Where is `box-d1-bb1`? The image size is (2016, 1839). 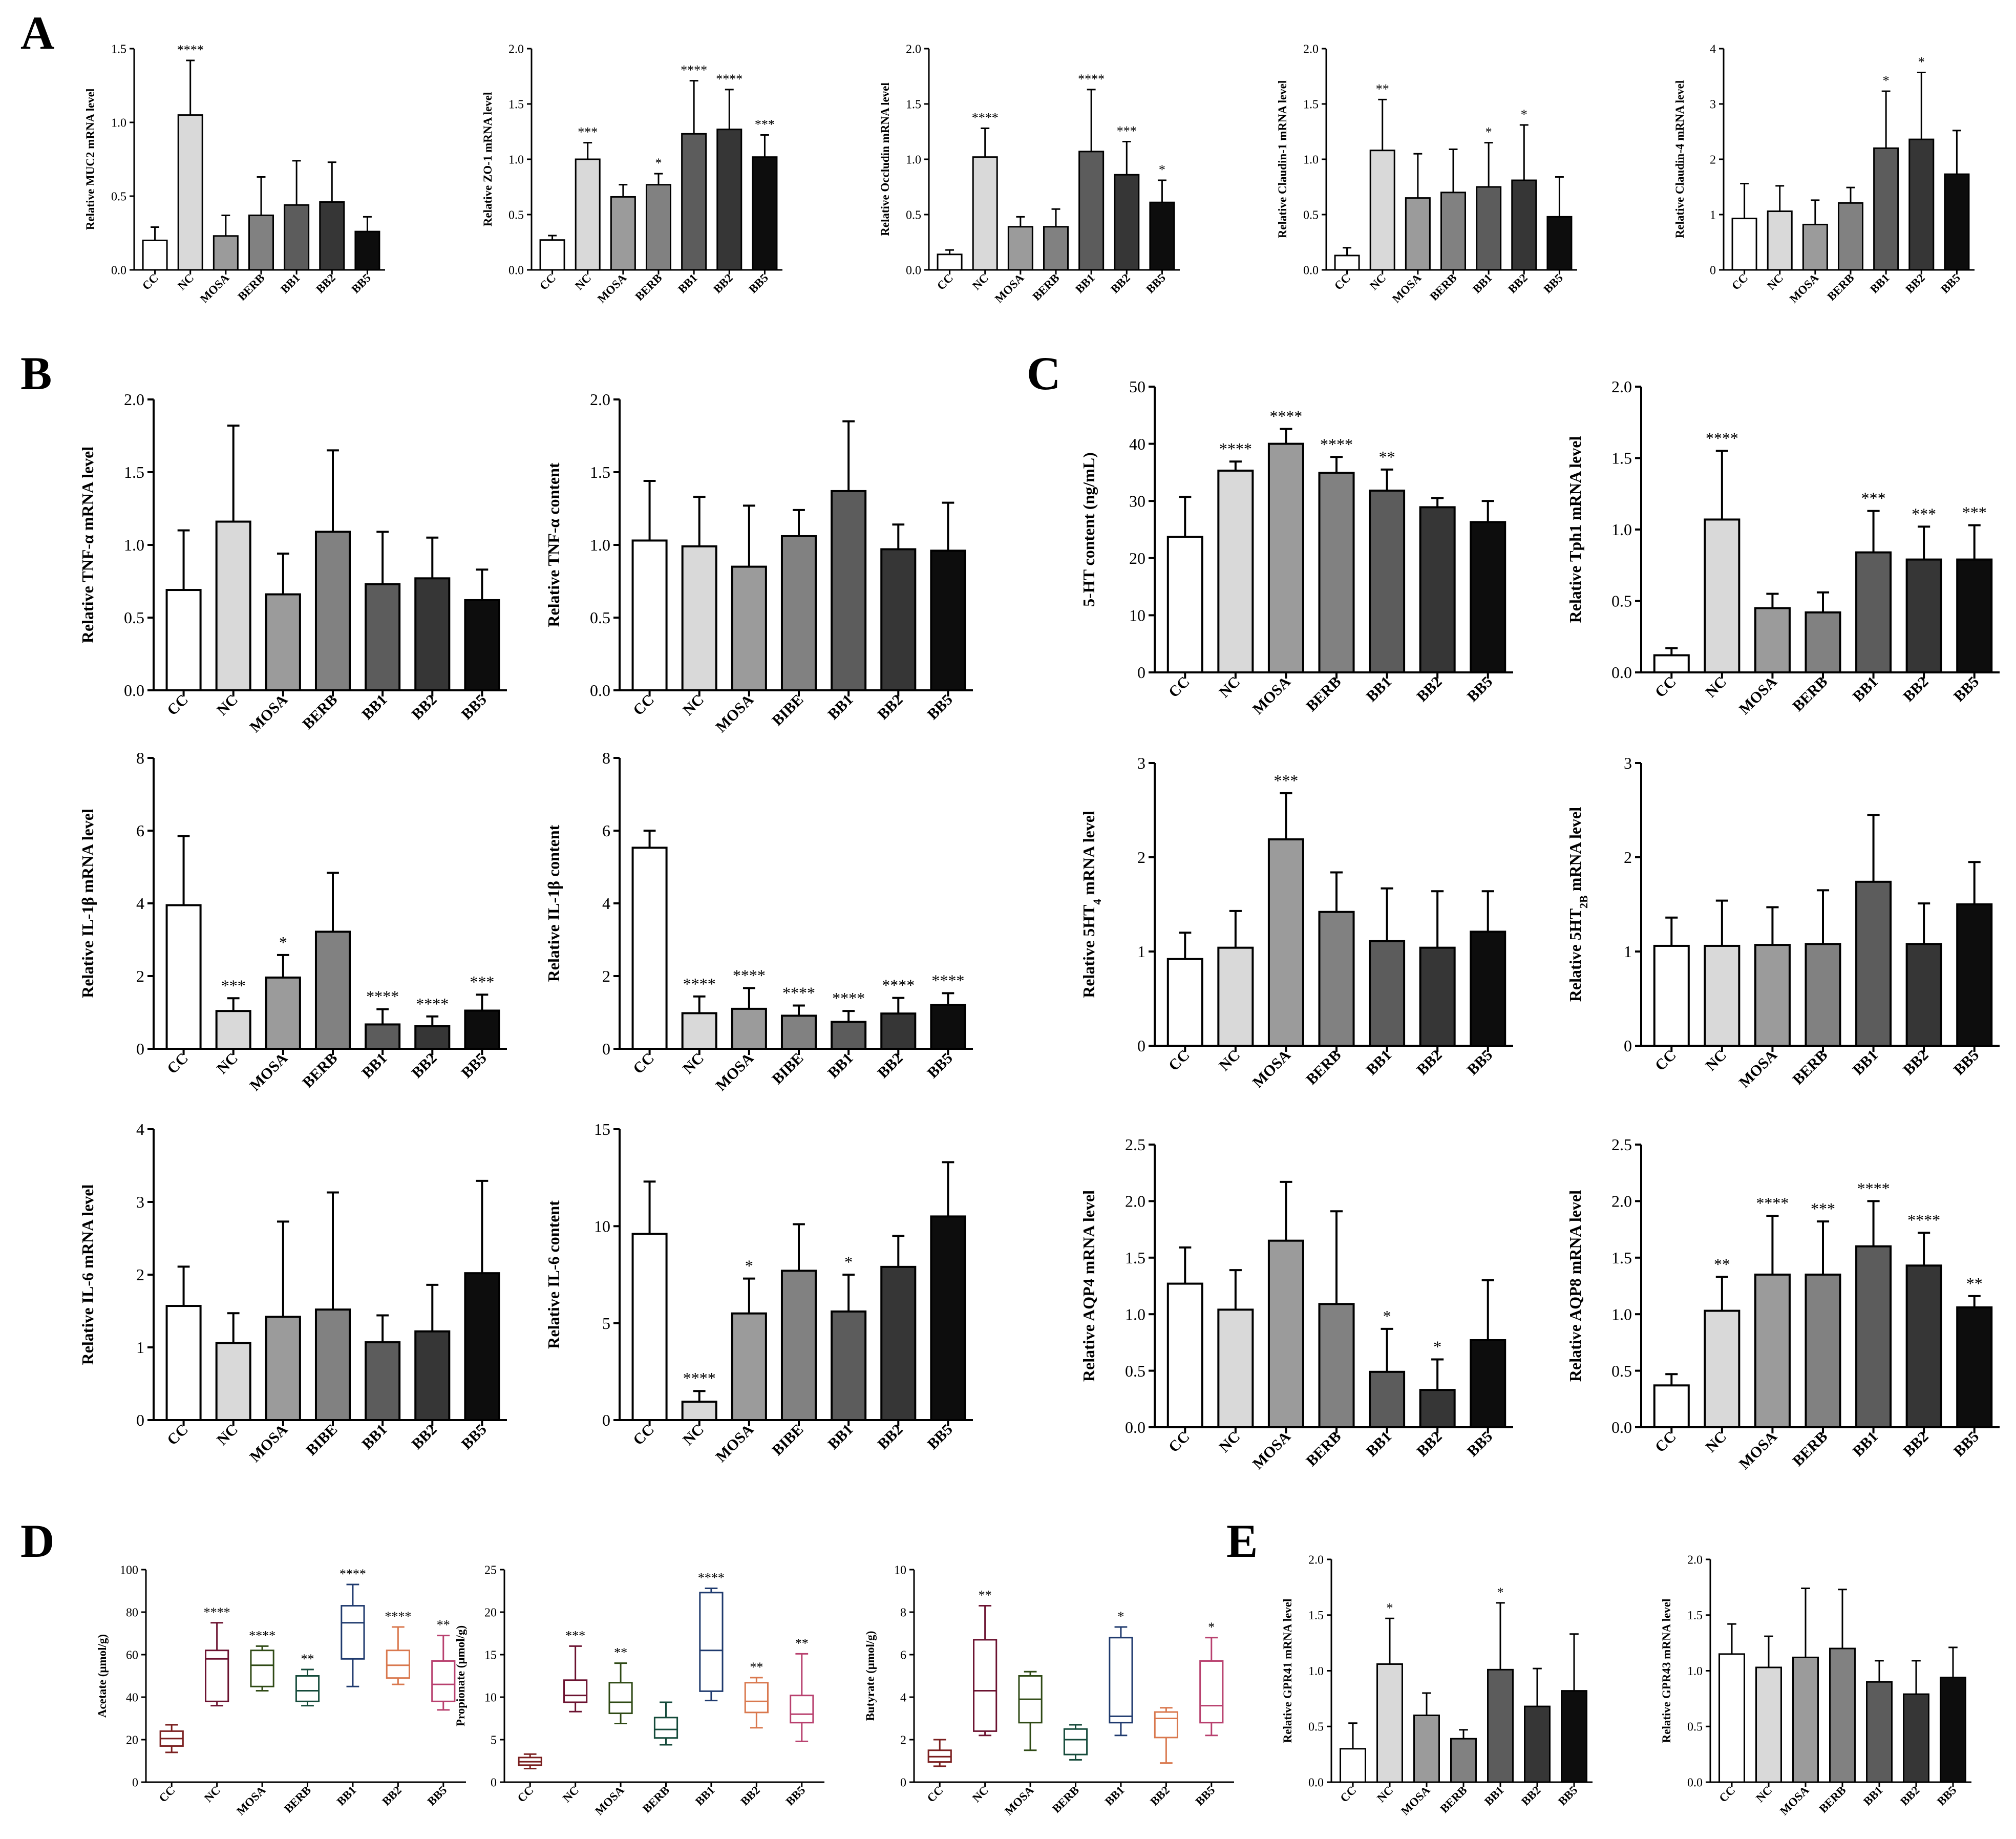
box-d1-bb1 is located at coordinates (353, 1633).